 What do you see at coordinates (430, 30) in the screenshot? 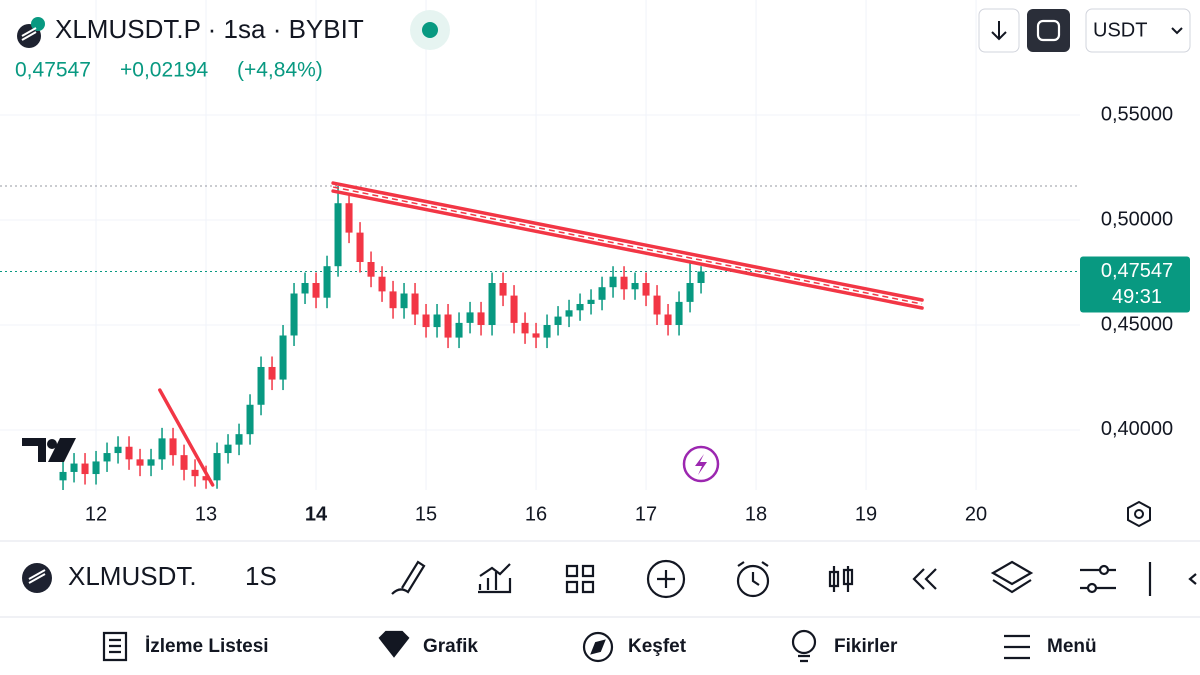
I see `market-status` at bounding box center [430, 30].